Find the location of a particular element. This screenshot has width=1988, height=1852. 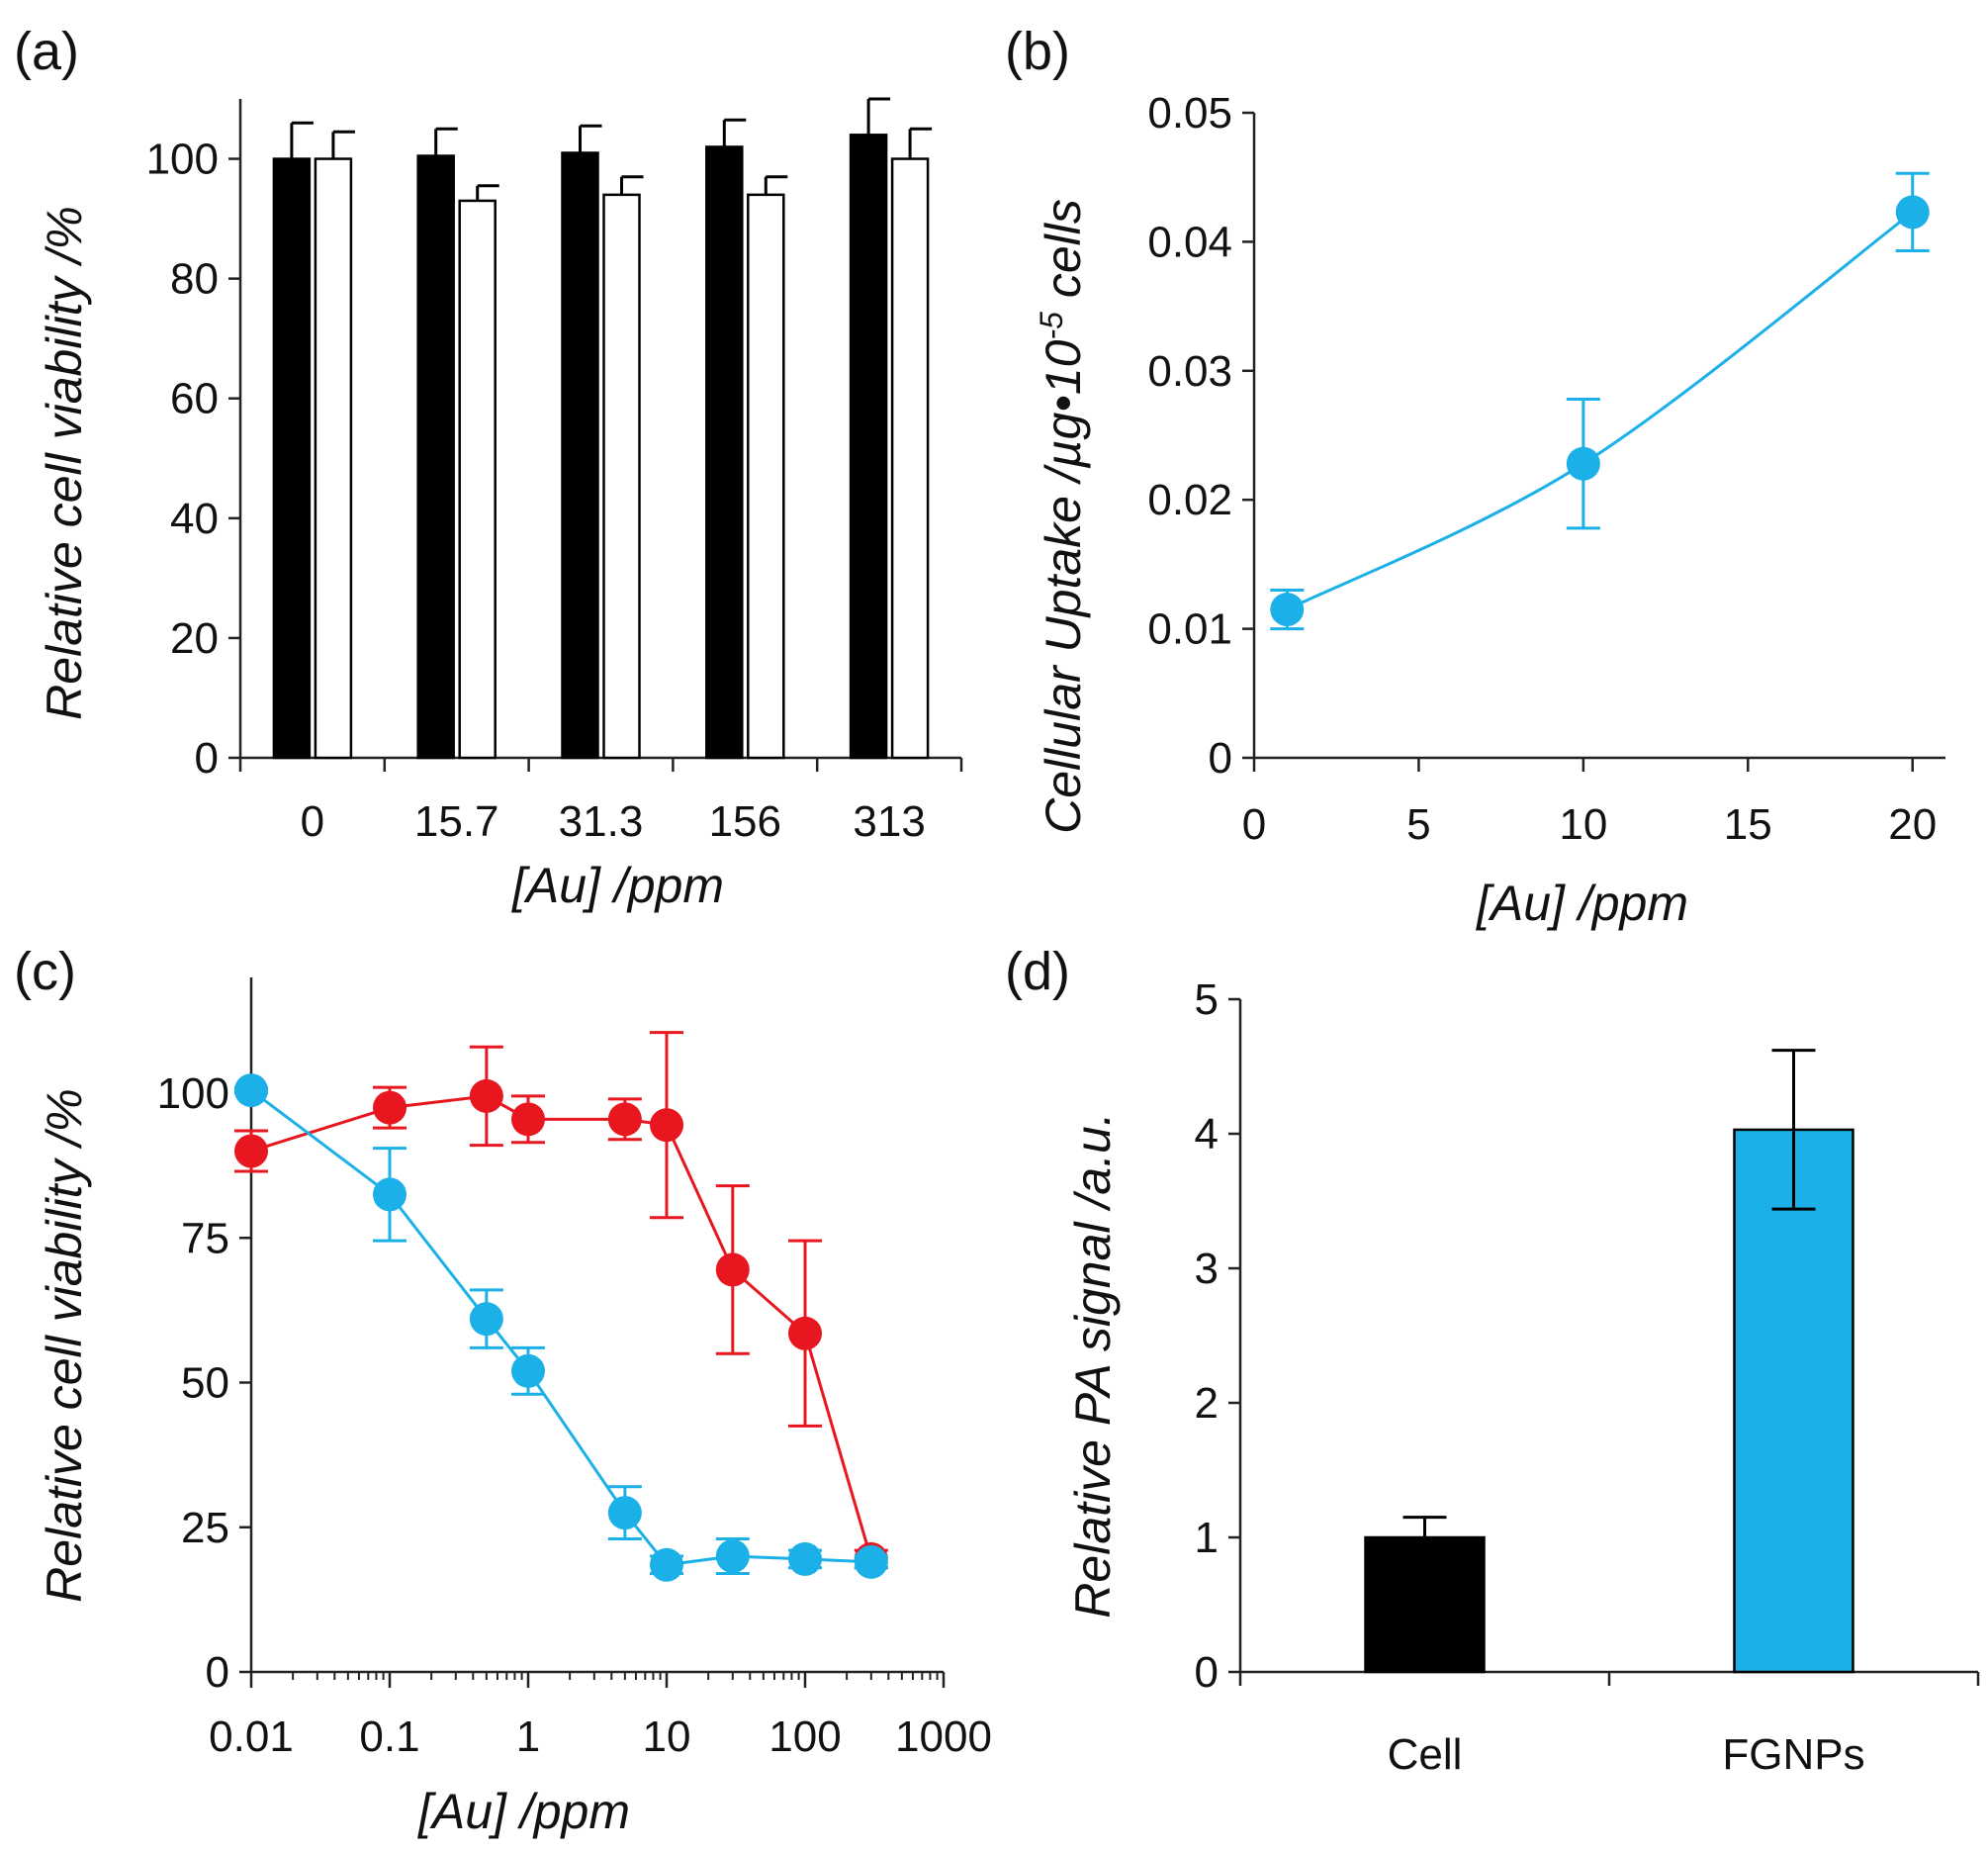

panel-c-xtick-label: 0.01 is located at coordinates (251, 1737).